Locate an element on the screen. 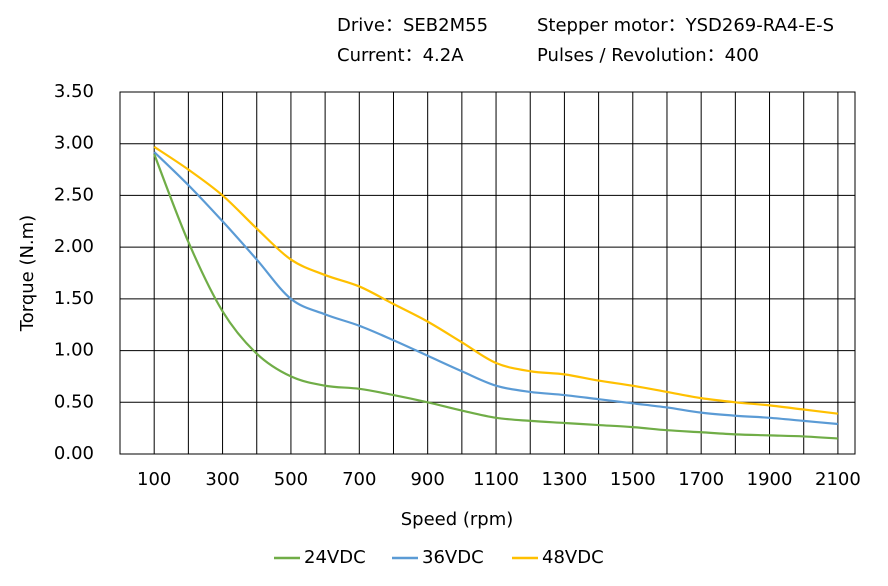  x-tick-label: 500 is located at coordinates (291, 479).